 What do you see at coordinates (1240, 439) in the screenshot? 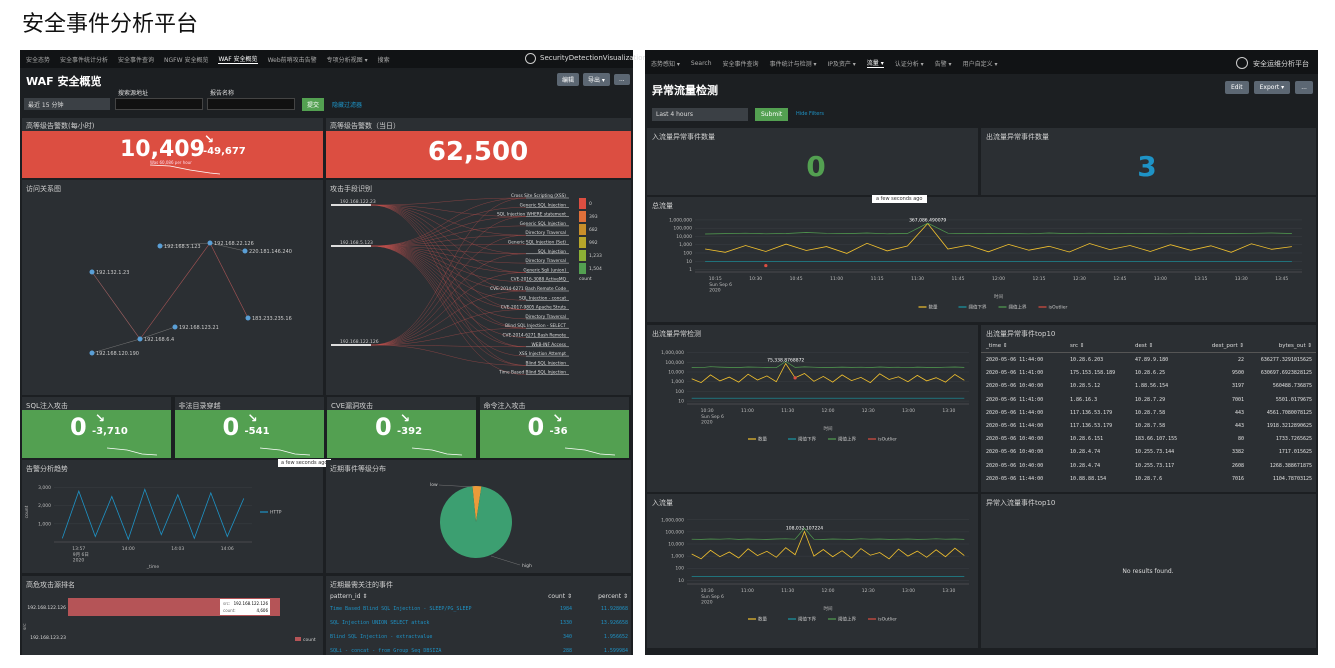
I see `table-cell: 80` at bounding box center [1240, 439].